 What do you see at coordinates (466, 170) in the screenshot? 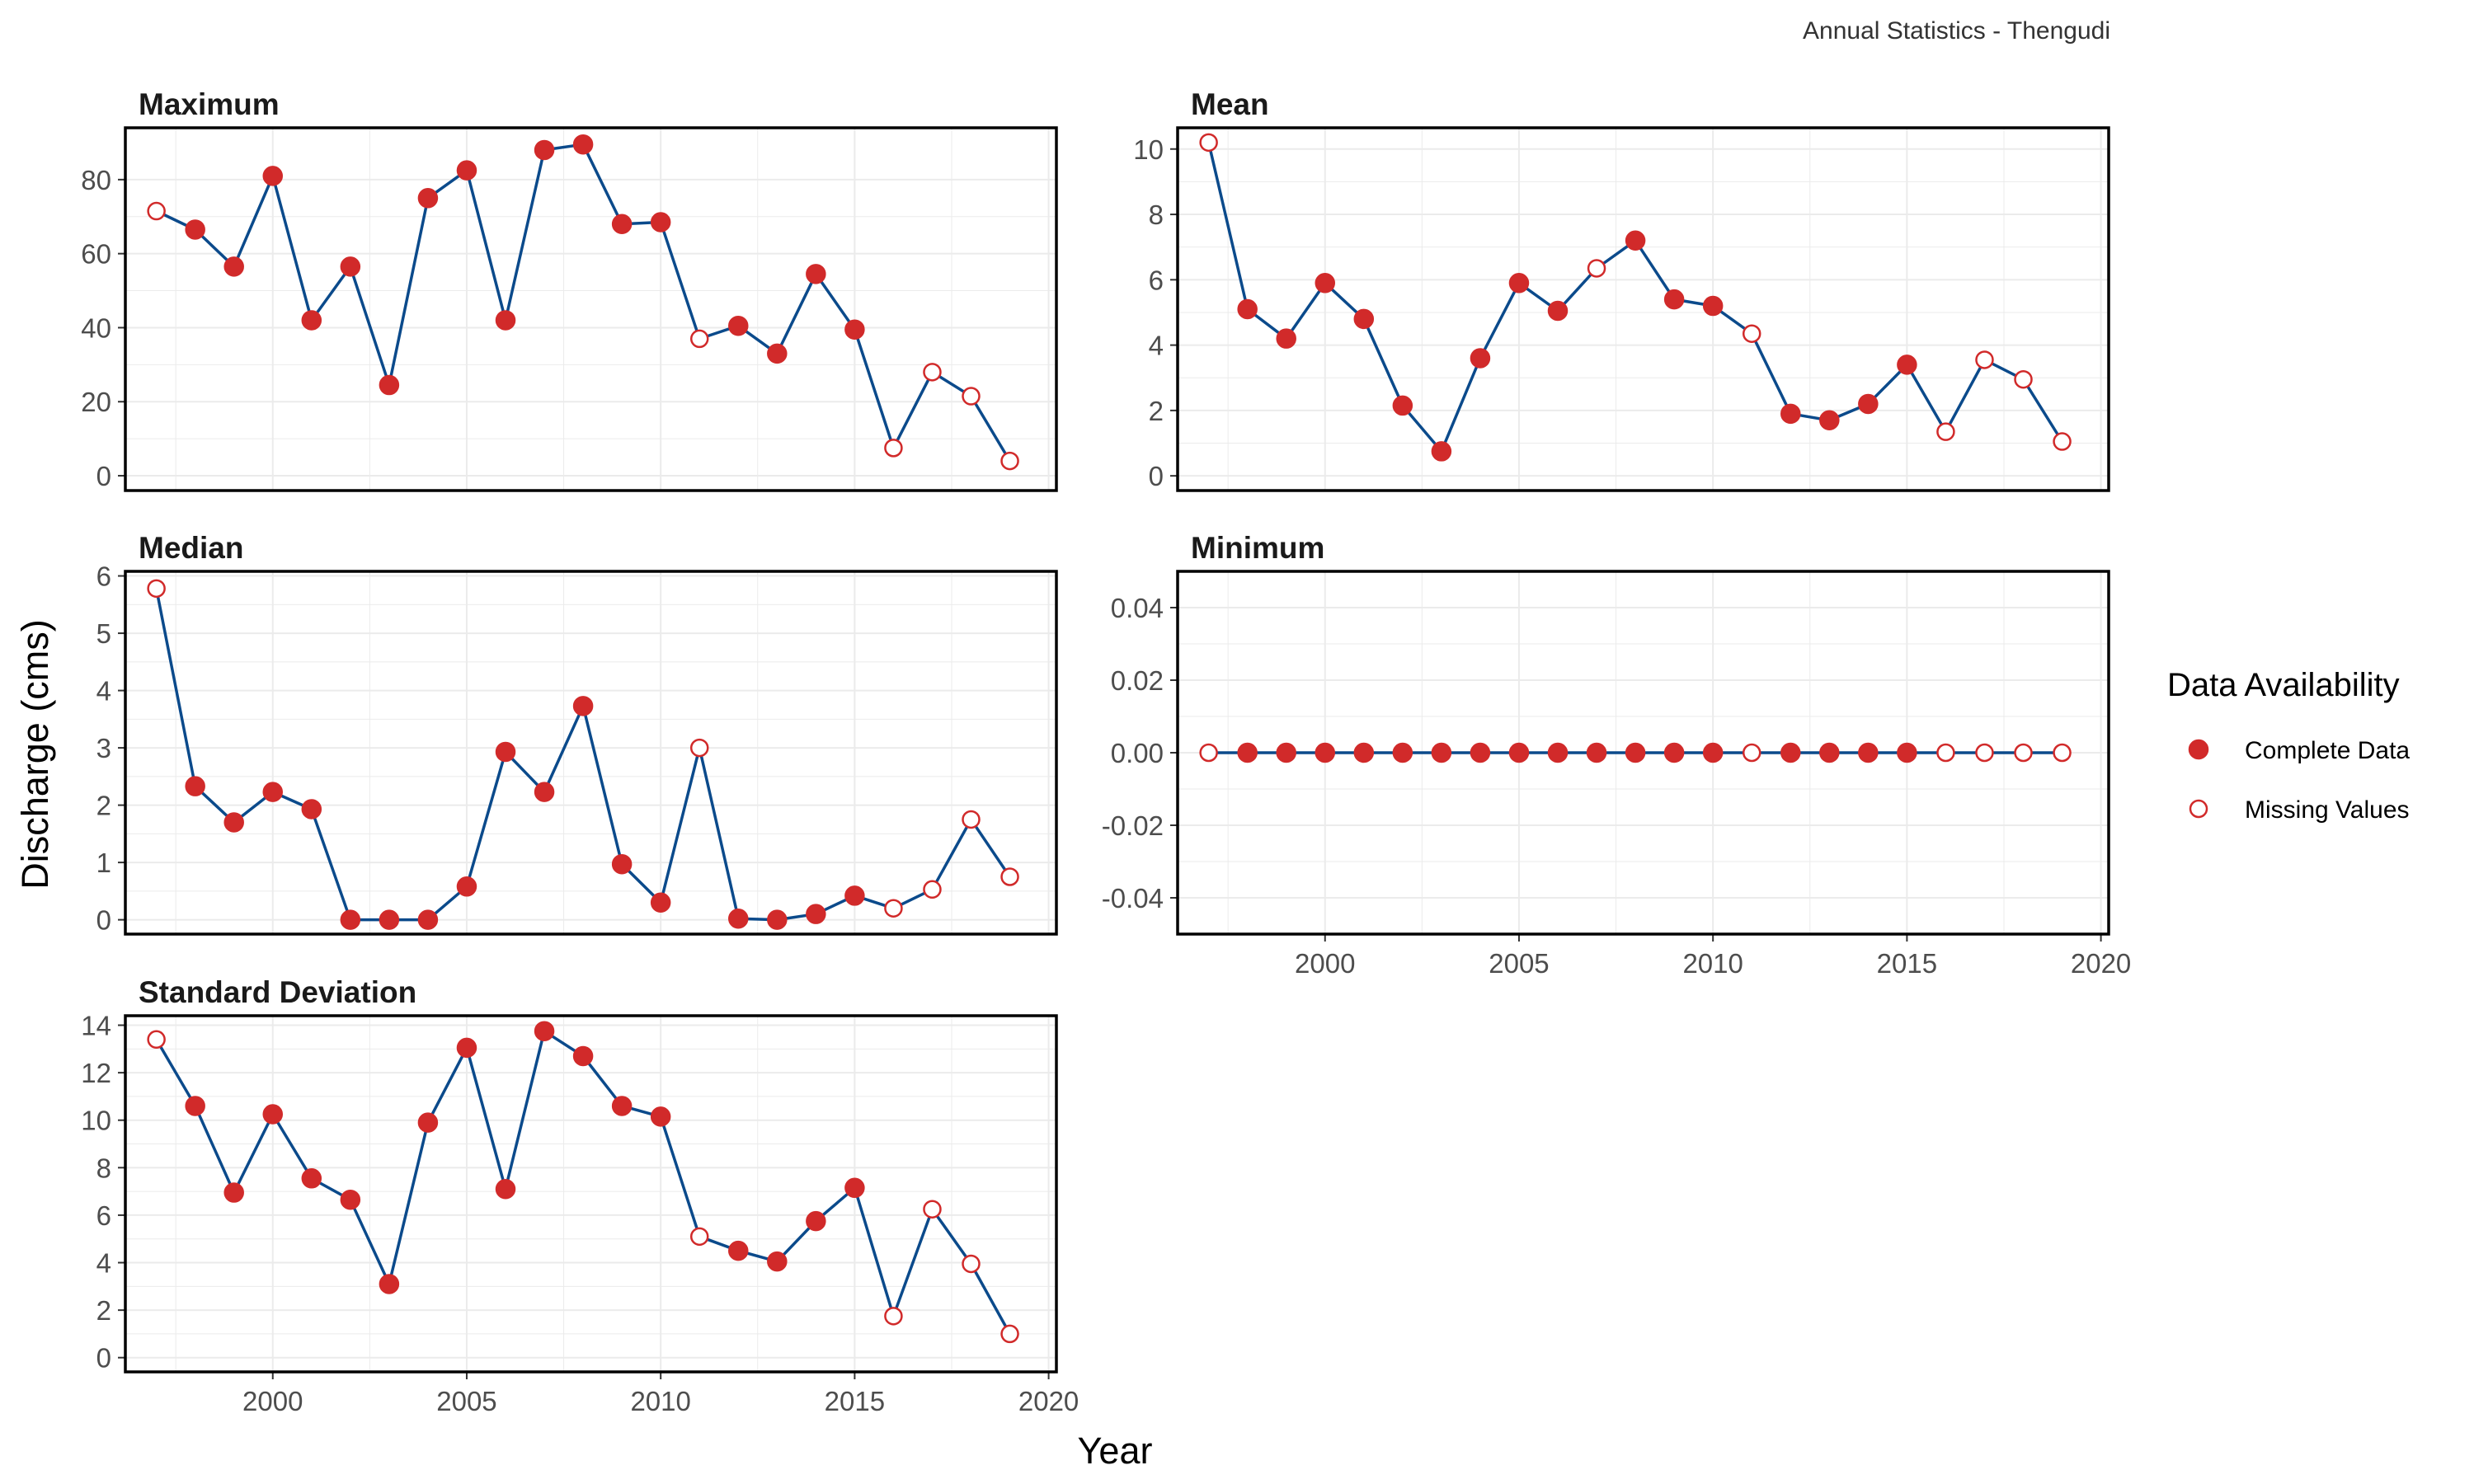
I see `maximum-data-point-2005` at bounding box center [466, 170].